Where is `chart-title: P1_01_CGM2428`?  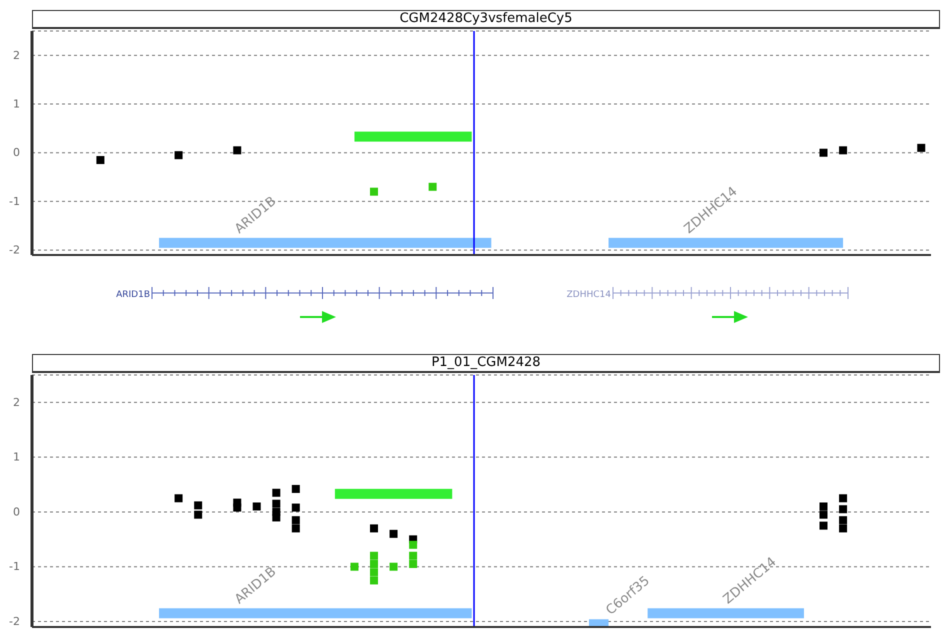
chart-title: P1_01_CGM2428 is located at coordinates (486, 363).